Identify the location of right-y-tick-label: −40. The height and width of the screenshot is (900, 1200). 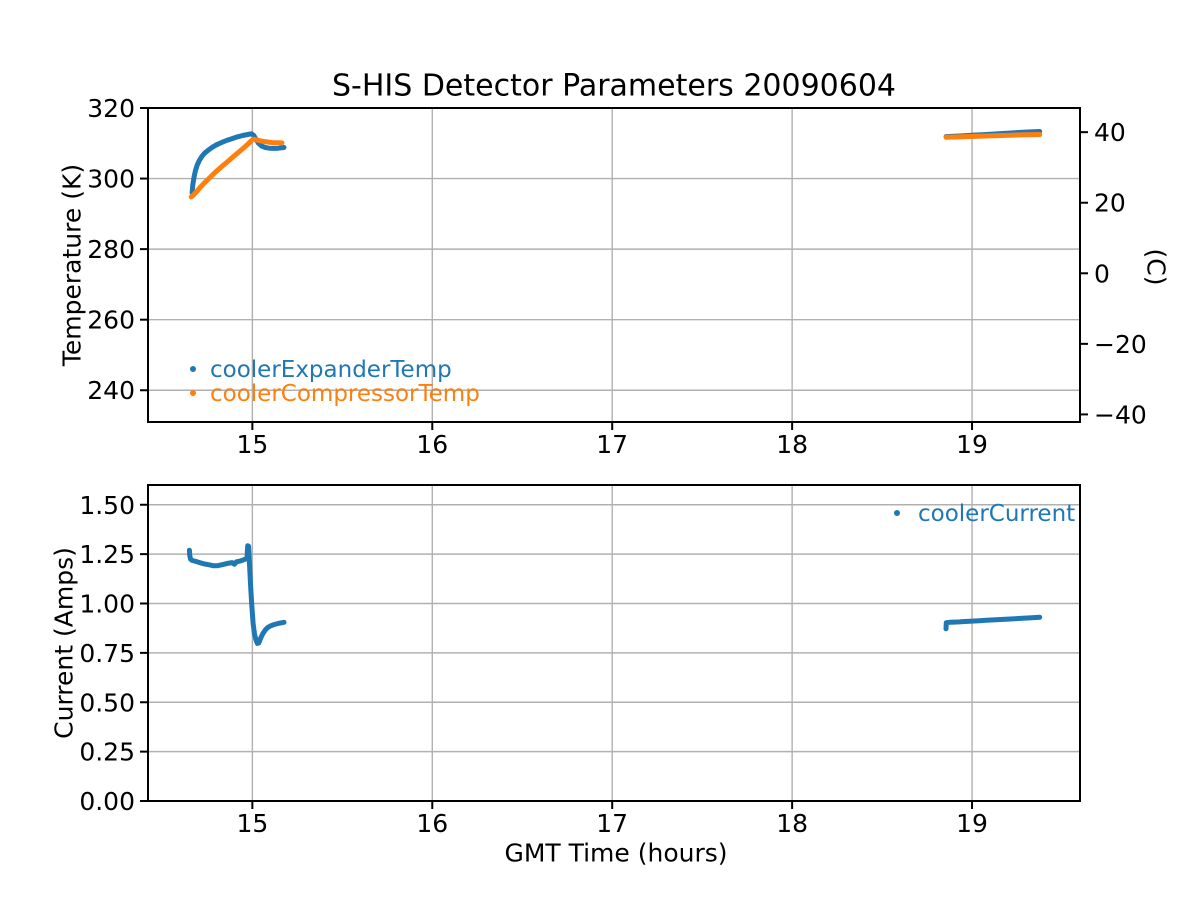
(1120, 414).